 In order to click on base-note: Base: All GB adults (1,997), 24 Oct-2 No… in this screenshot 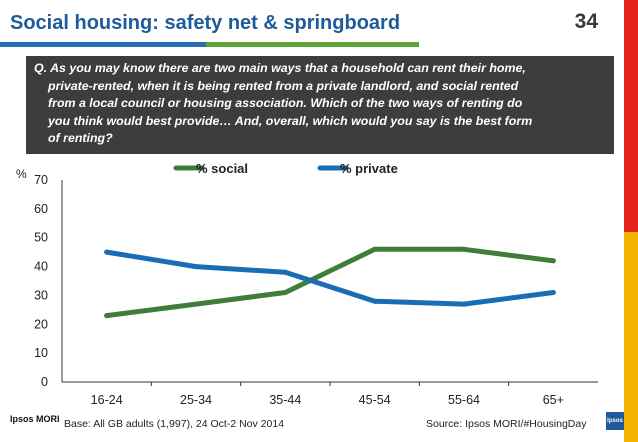, I will do `click(174, 424)`.